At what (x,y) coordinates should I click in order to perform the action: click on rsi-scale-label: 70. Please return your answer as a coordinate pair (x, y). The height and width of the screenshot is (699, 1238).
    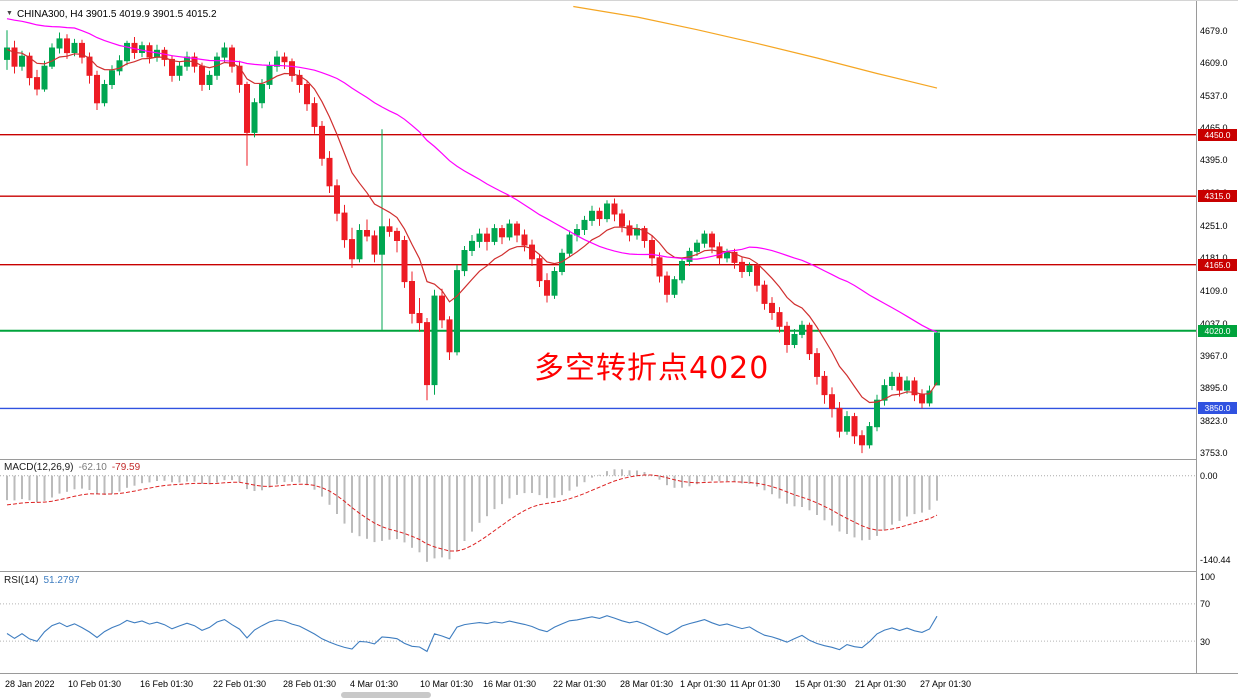
    Looking at the image, I should click on (1205, 604).